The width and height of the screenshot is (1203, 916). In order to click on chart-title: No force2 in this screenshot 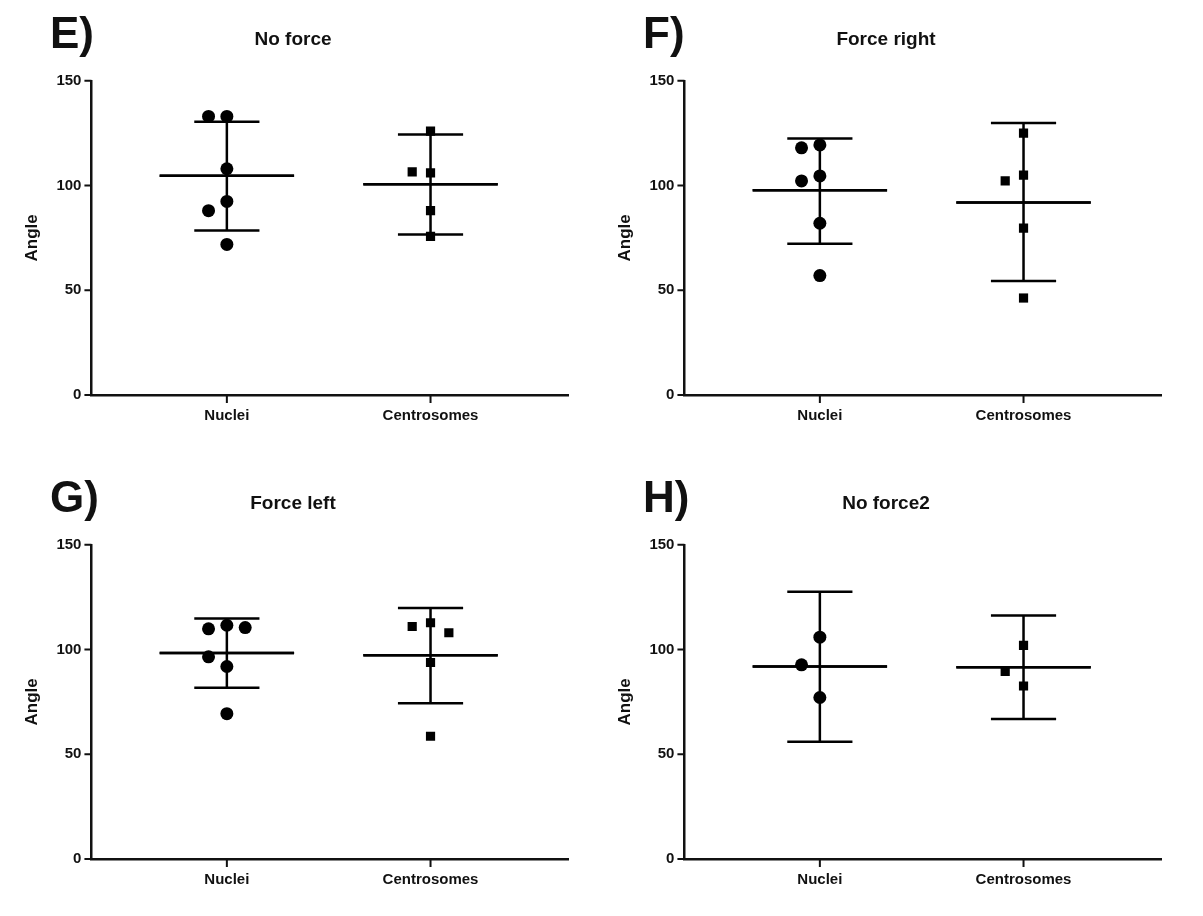, I will do `click(886, 502)`.